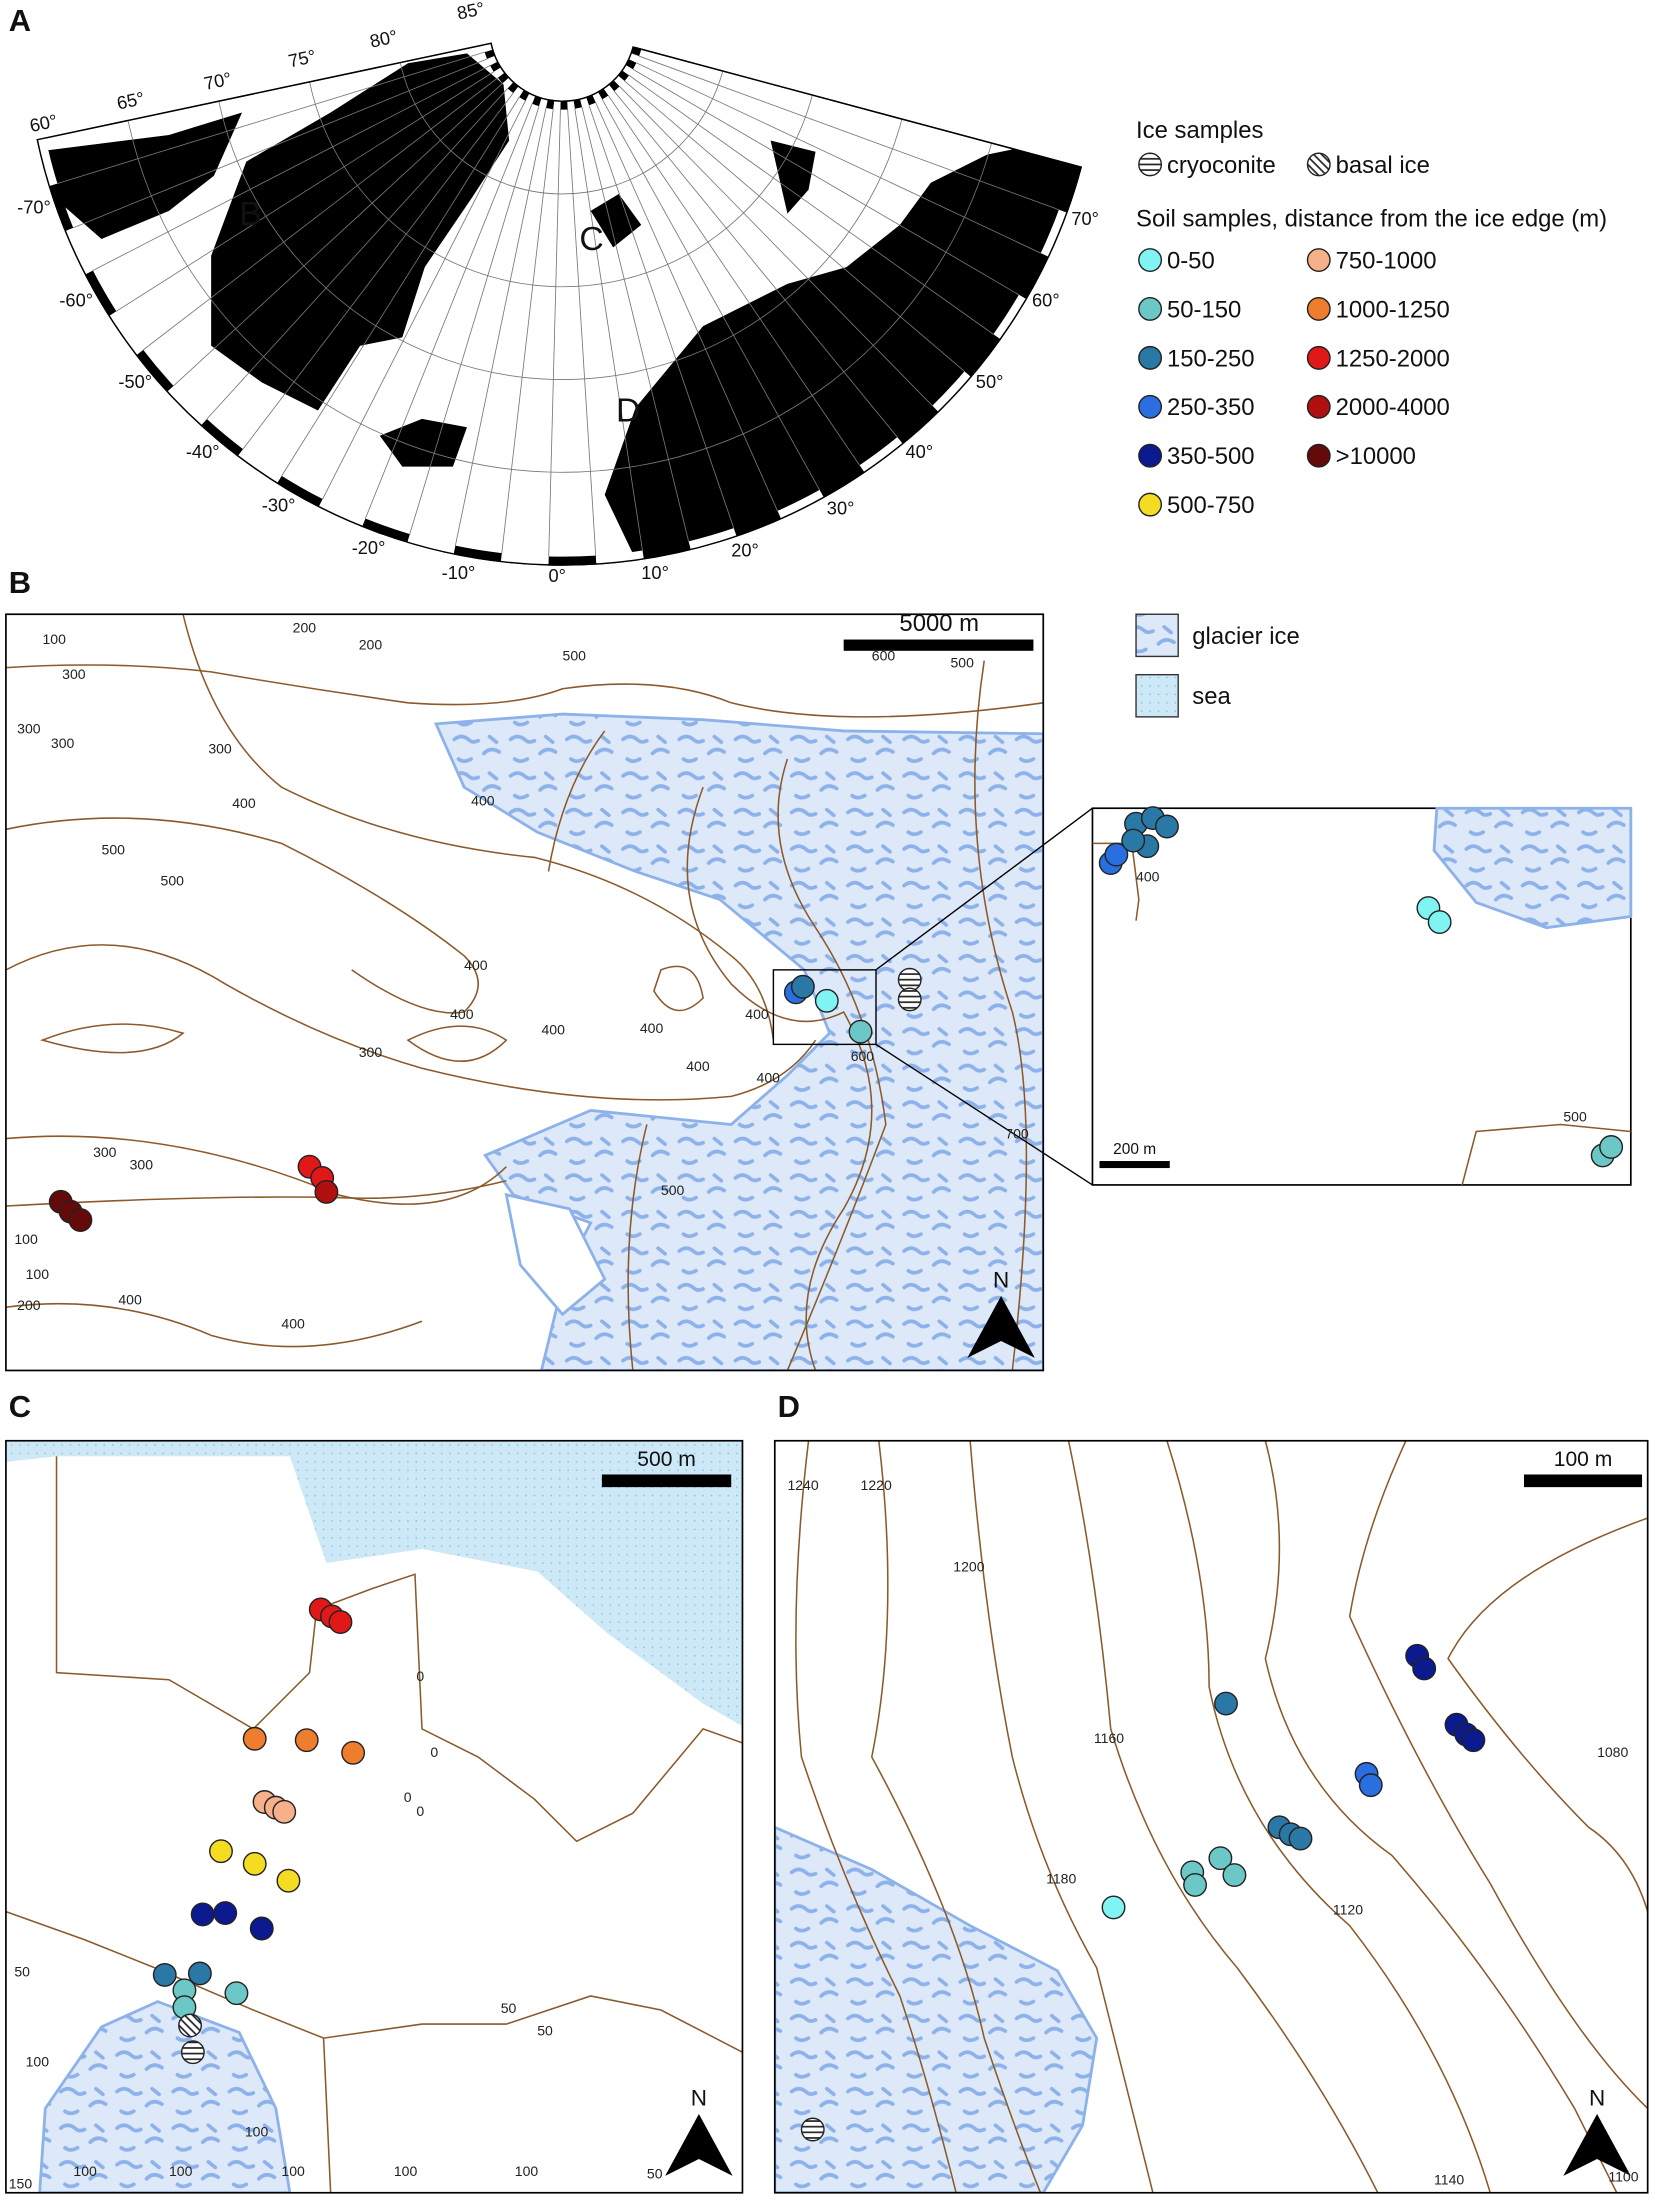 The image size is (1655, 2209). What do you see at coordinates (217, 81) in the screenshot?
I see `latitude-label: 70°` at bounding box center [217, 81].